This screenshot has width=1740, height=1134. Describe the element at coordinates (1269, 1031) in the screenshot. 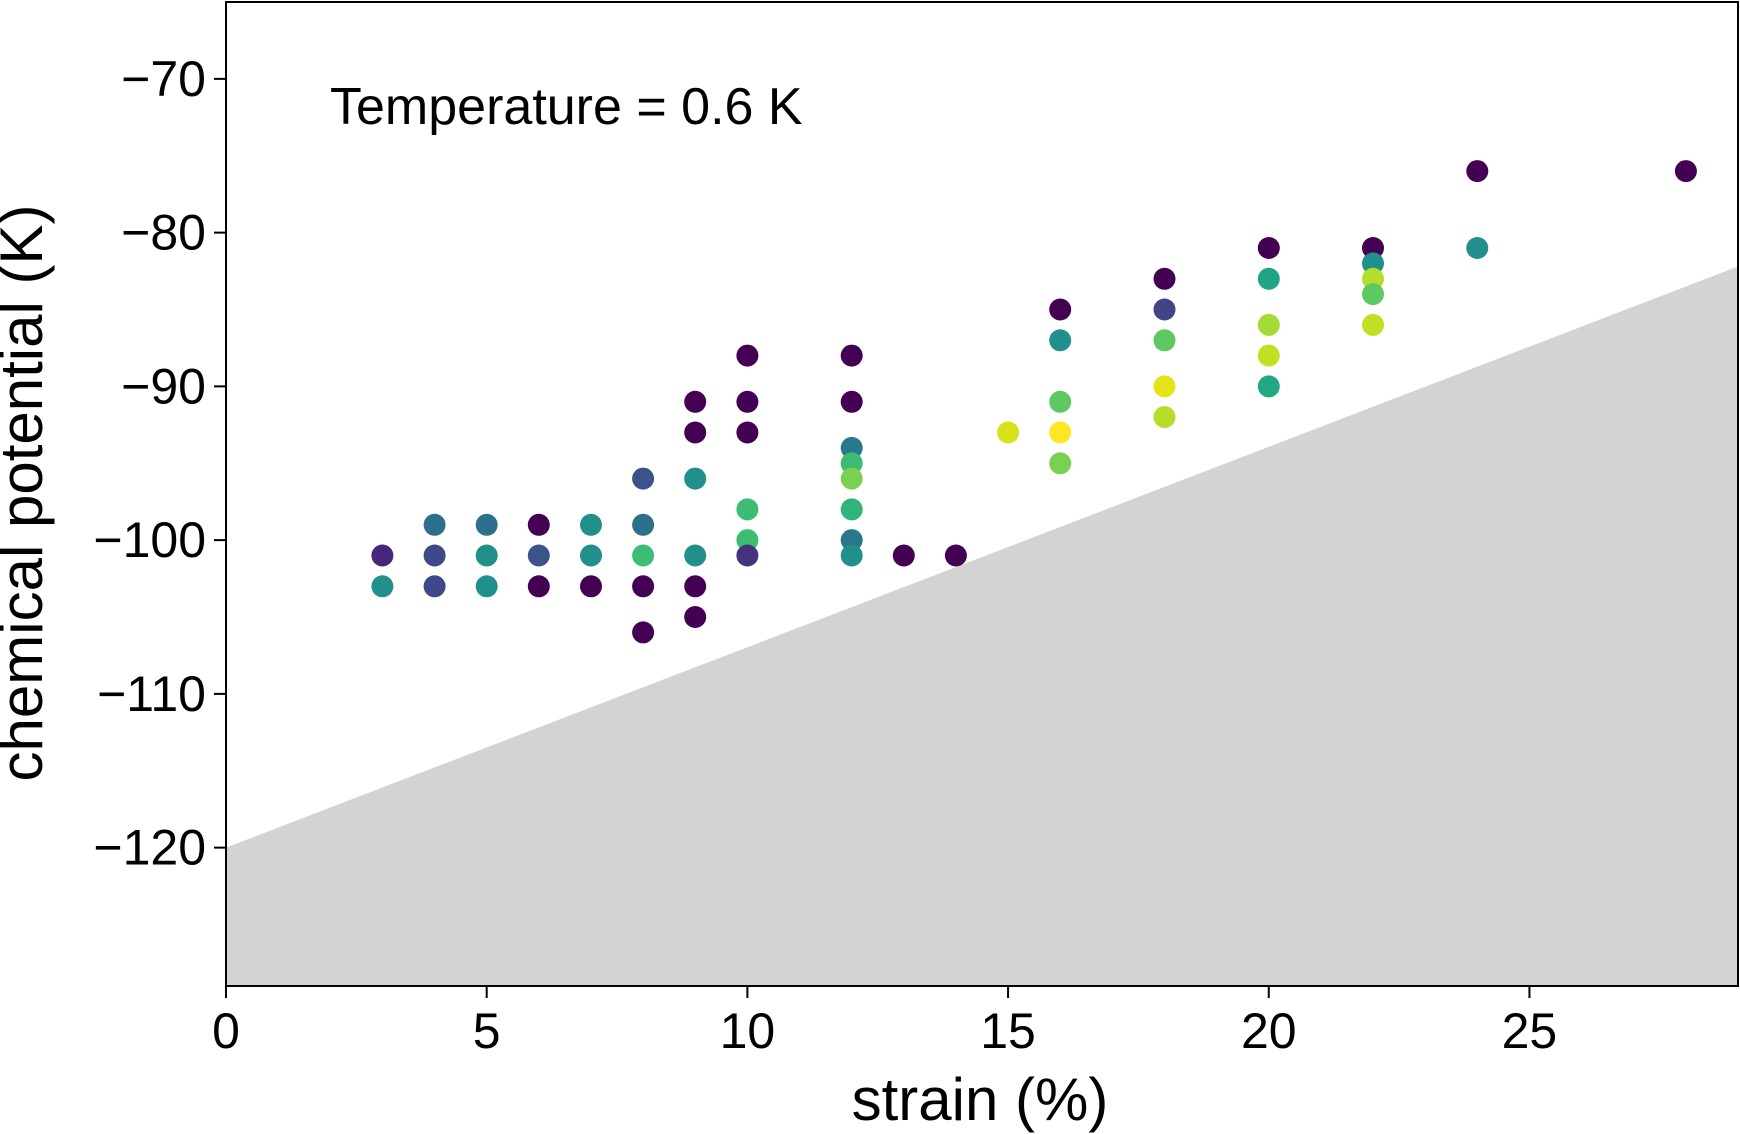

I see `x-tick-label: 20` at that location.